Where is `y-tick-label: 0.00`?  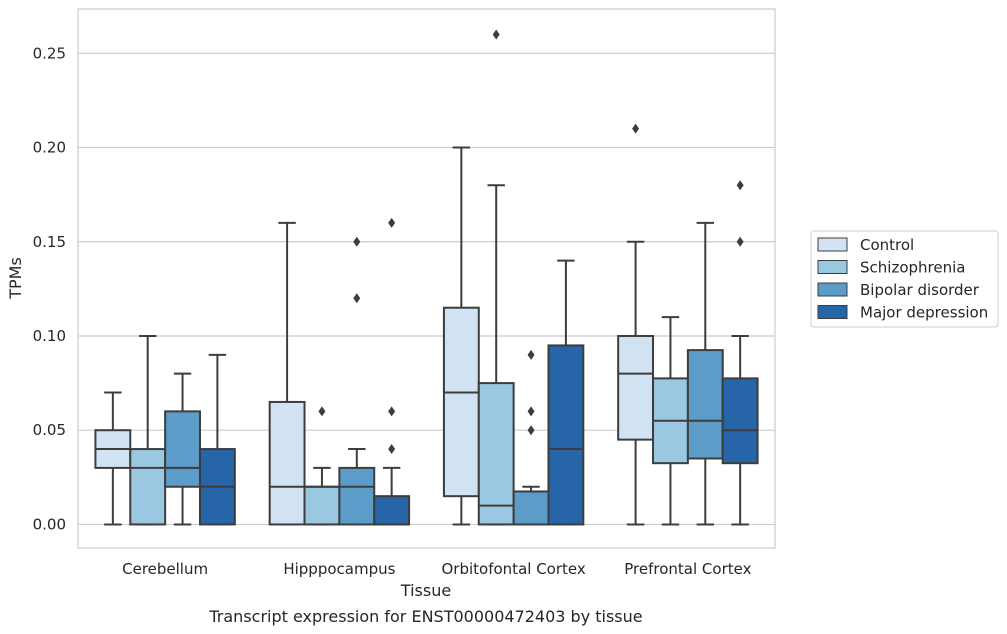
y-tick-label: 0.00 is located at coordinates (49, 524).